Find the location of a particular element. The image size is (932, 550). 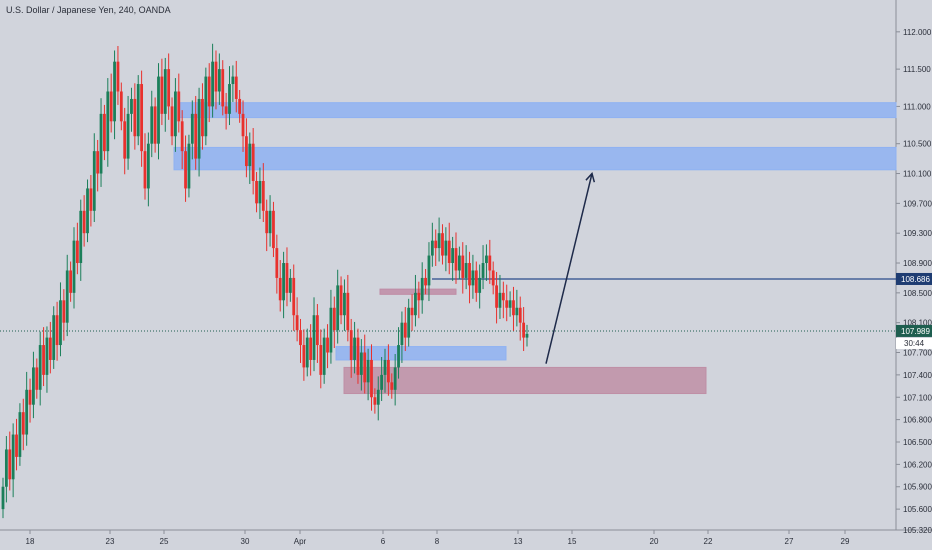

x-tick-label: 6 is located at coordinates (383, 541).